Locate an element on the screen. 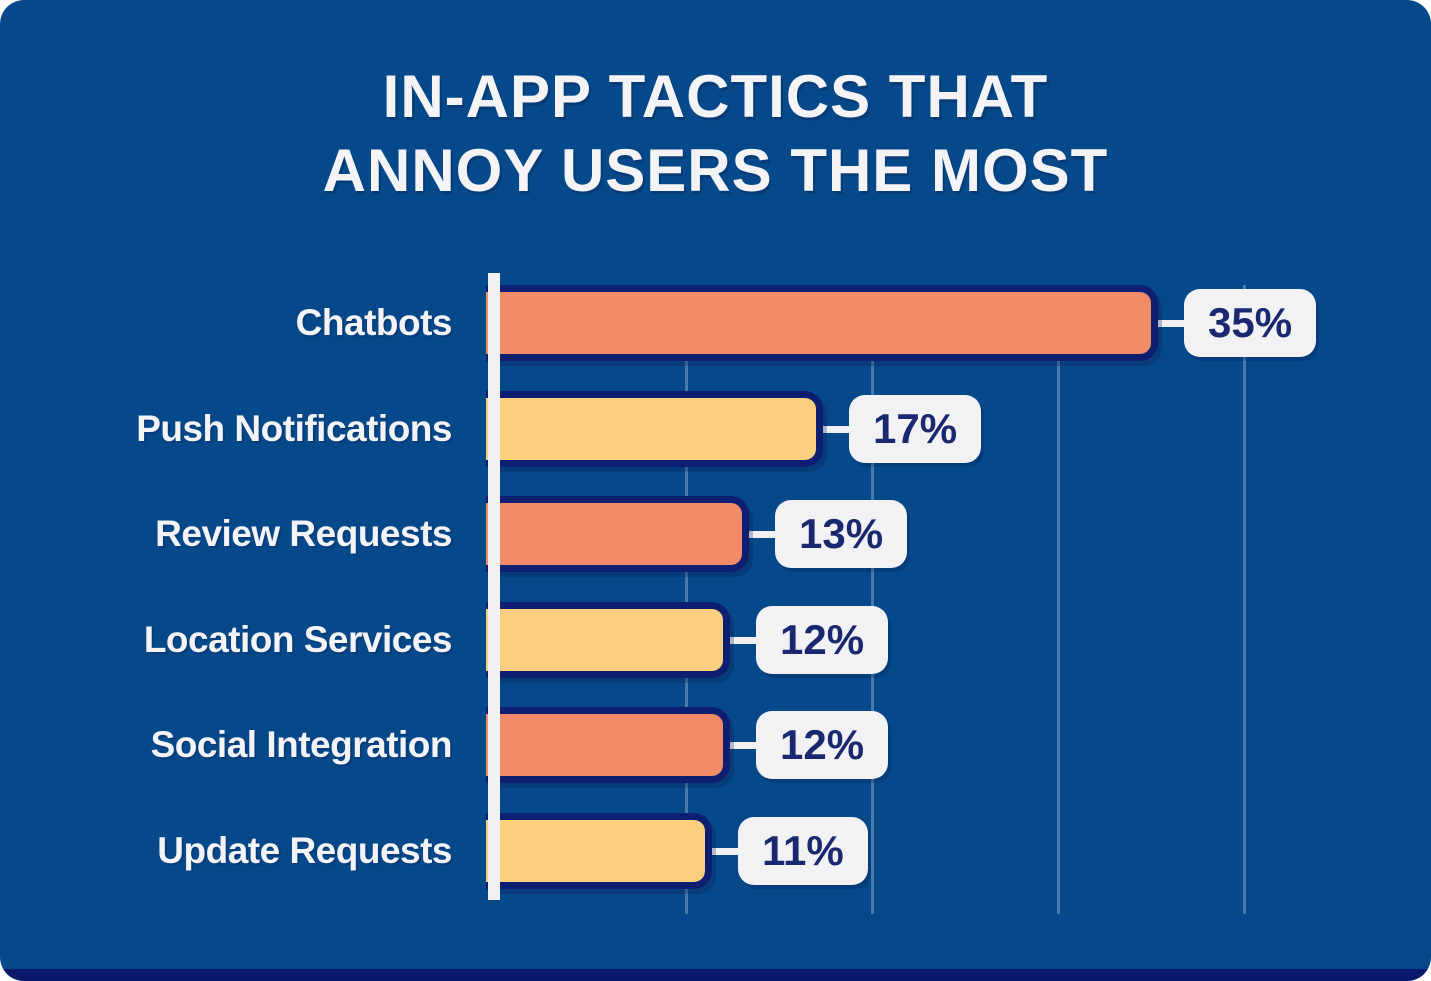 The image size is (1431, 981). bar-row: Chatbots 35% is located at coordinates (715, 323).